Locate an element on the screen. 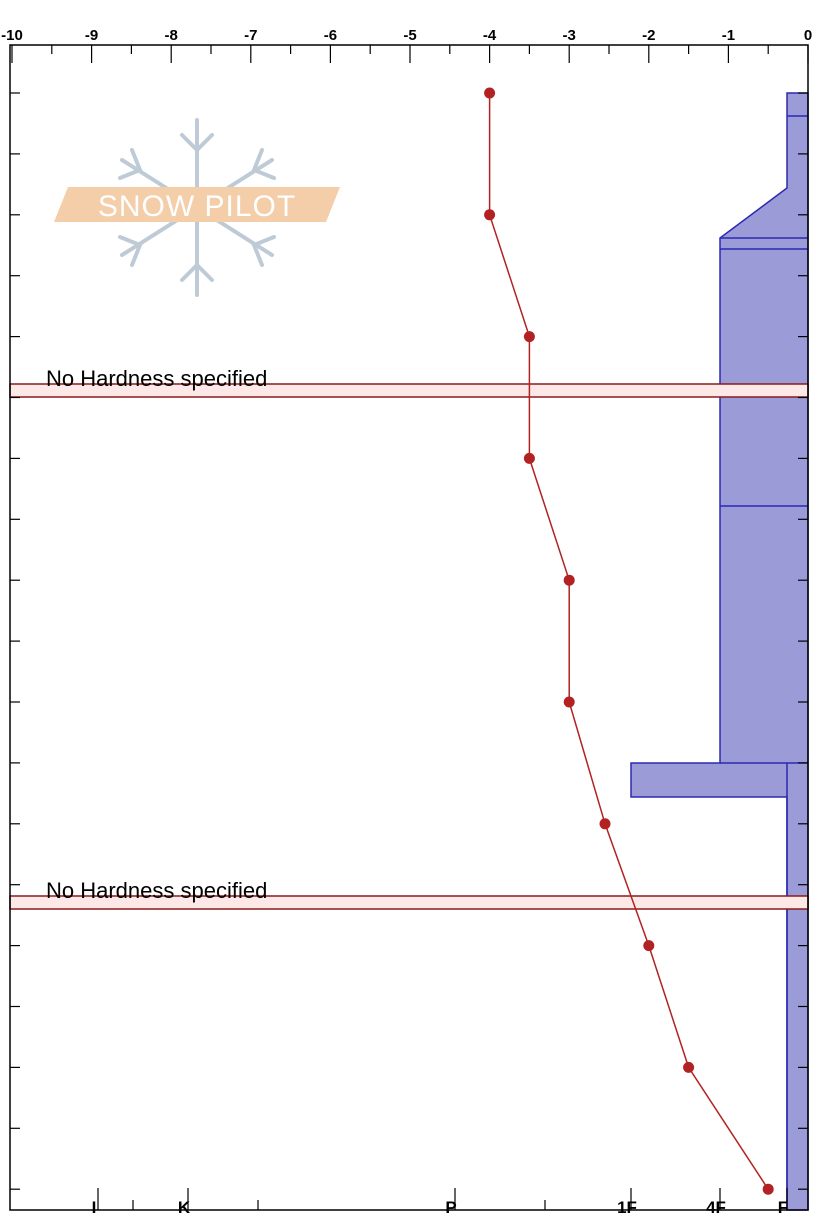  logo-text: SNOW PILOT is located at coordinates (197, 206).